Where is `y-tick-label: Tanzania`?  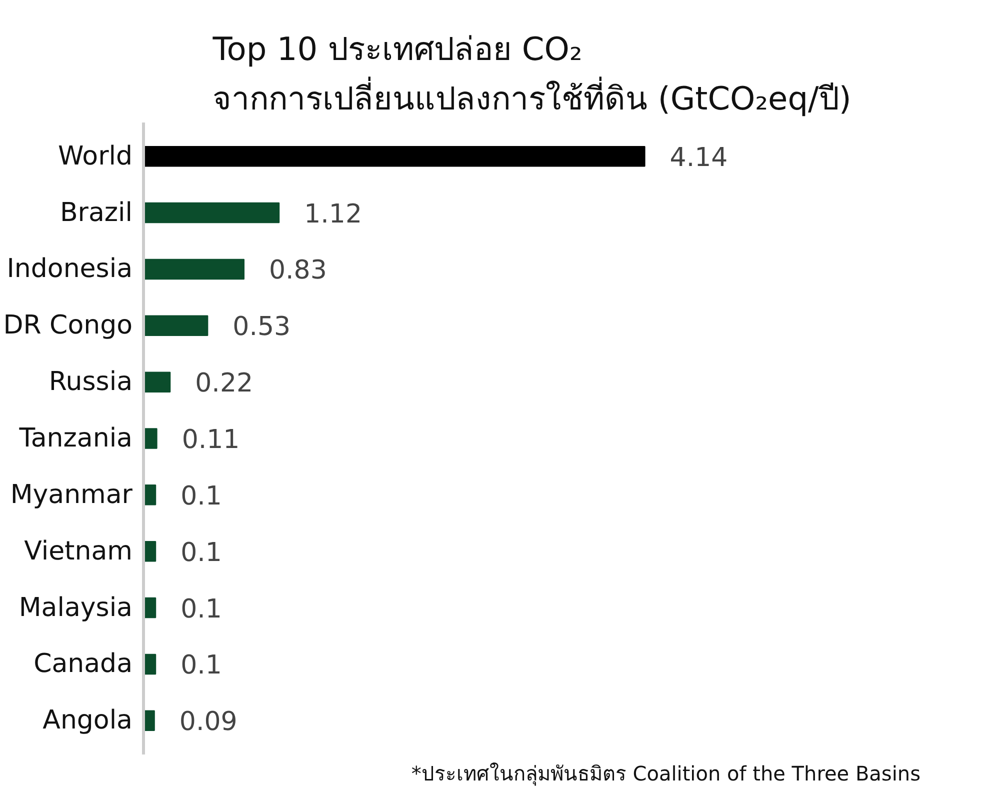 y-tick-label: Tanzania is located at coordinates (75, 439).